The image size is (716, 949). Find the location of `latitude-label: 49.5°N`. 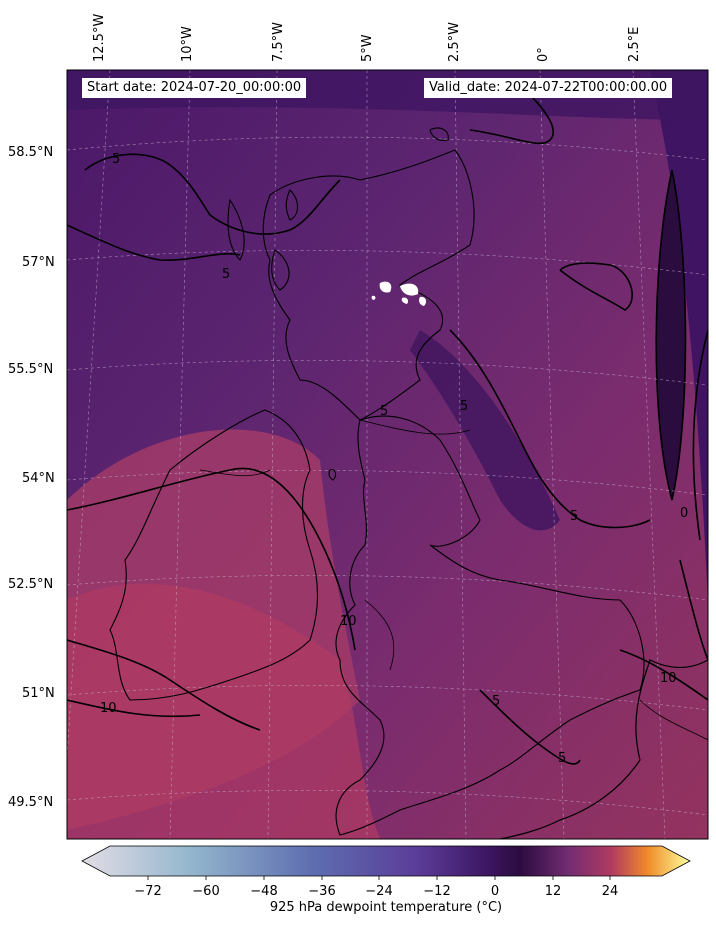

latitude-label: 49.5°N is located at coordinates (31, 802).